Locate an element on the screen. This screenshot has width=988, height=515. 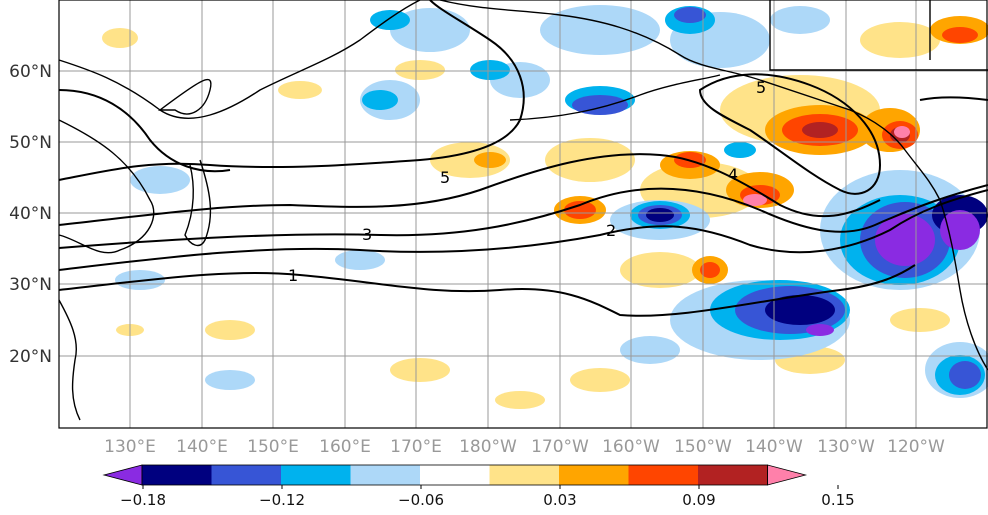
colorbar-tick-label: 0.09 is located at coordinates (698, 500).